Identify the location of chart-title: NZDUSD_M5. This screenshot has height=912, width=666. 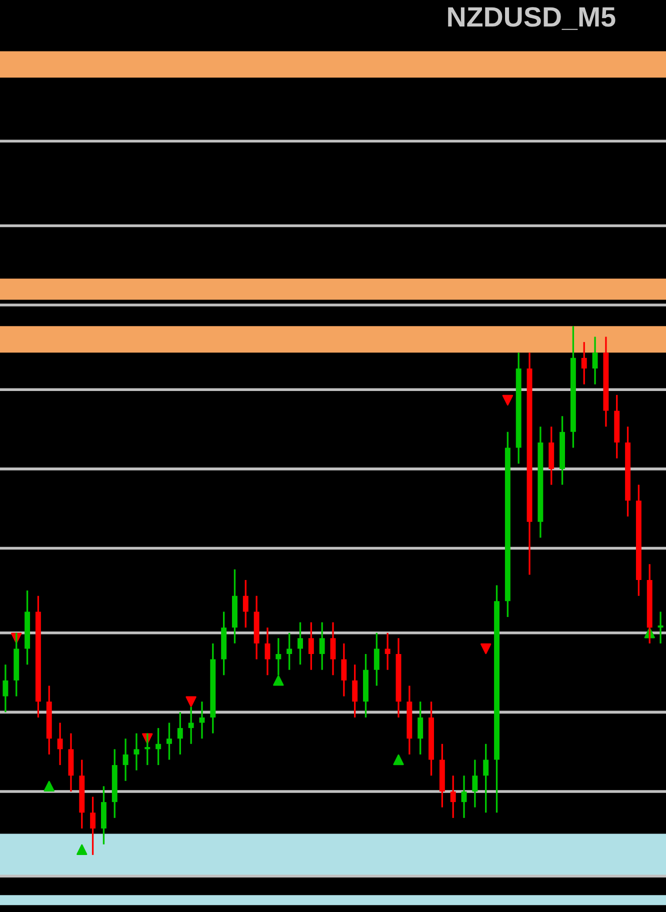
(532, 18).